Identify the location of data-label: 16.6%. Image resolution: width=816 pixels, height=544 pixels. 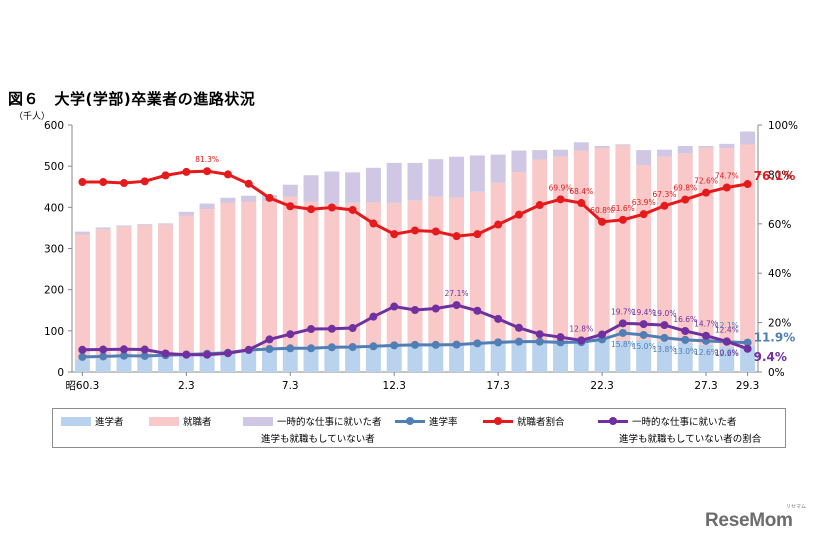
(685, 319).